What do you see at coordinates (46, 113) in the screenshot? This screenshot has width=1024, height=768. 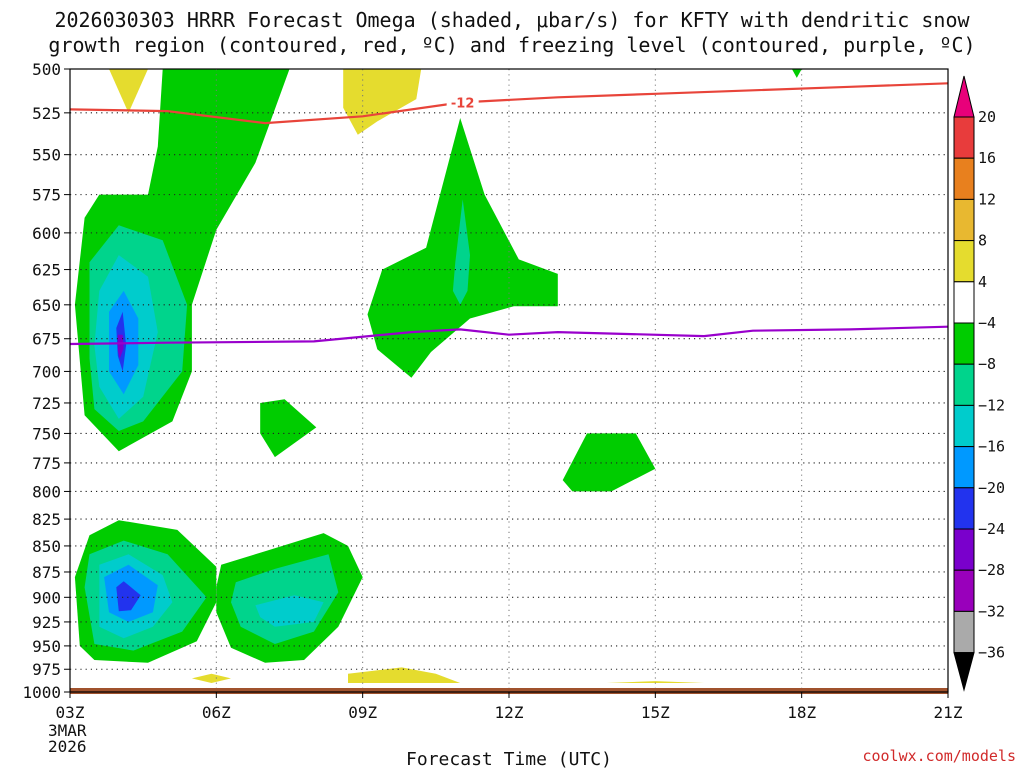 I see `y-tick-label: 525` at bounding box center [46, 113].